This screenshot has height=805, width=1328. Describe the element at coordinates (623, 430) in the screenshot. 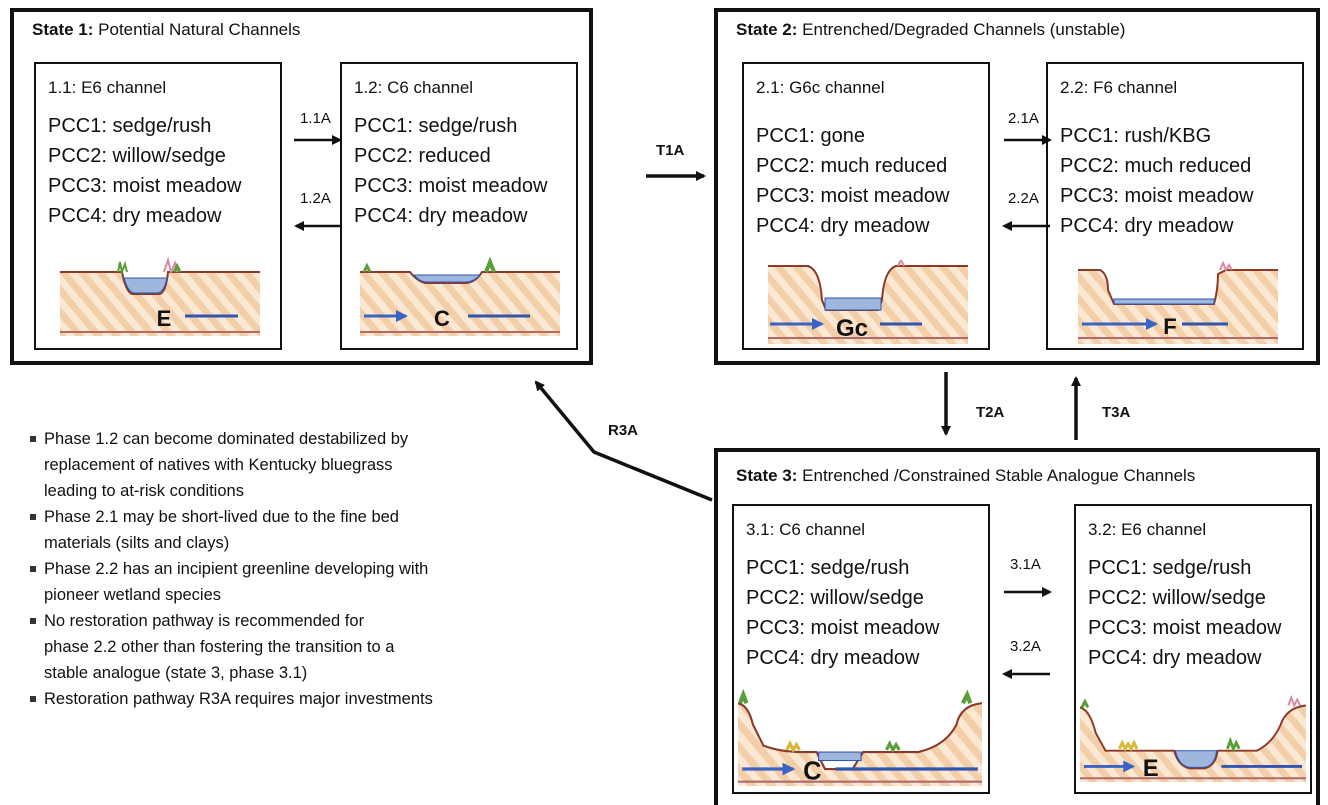

I see `restoration-label-r3a: R3A` at that location.